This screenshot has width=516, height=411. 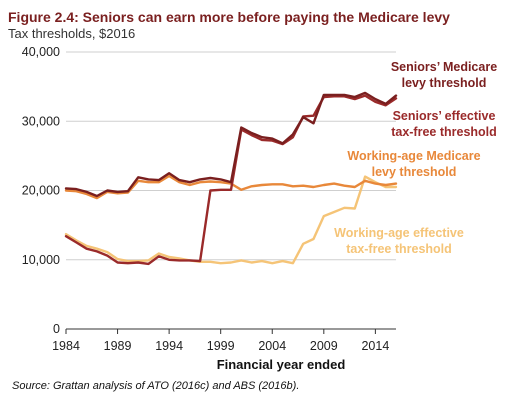 What do you see at coordinates (444, 124) in the screenshot?
I see `series-label-2: Seniors’ effective tax-free threshold` at bounding box center [444, 124].